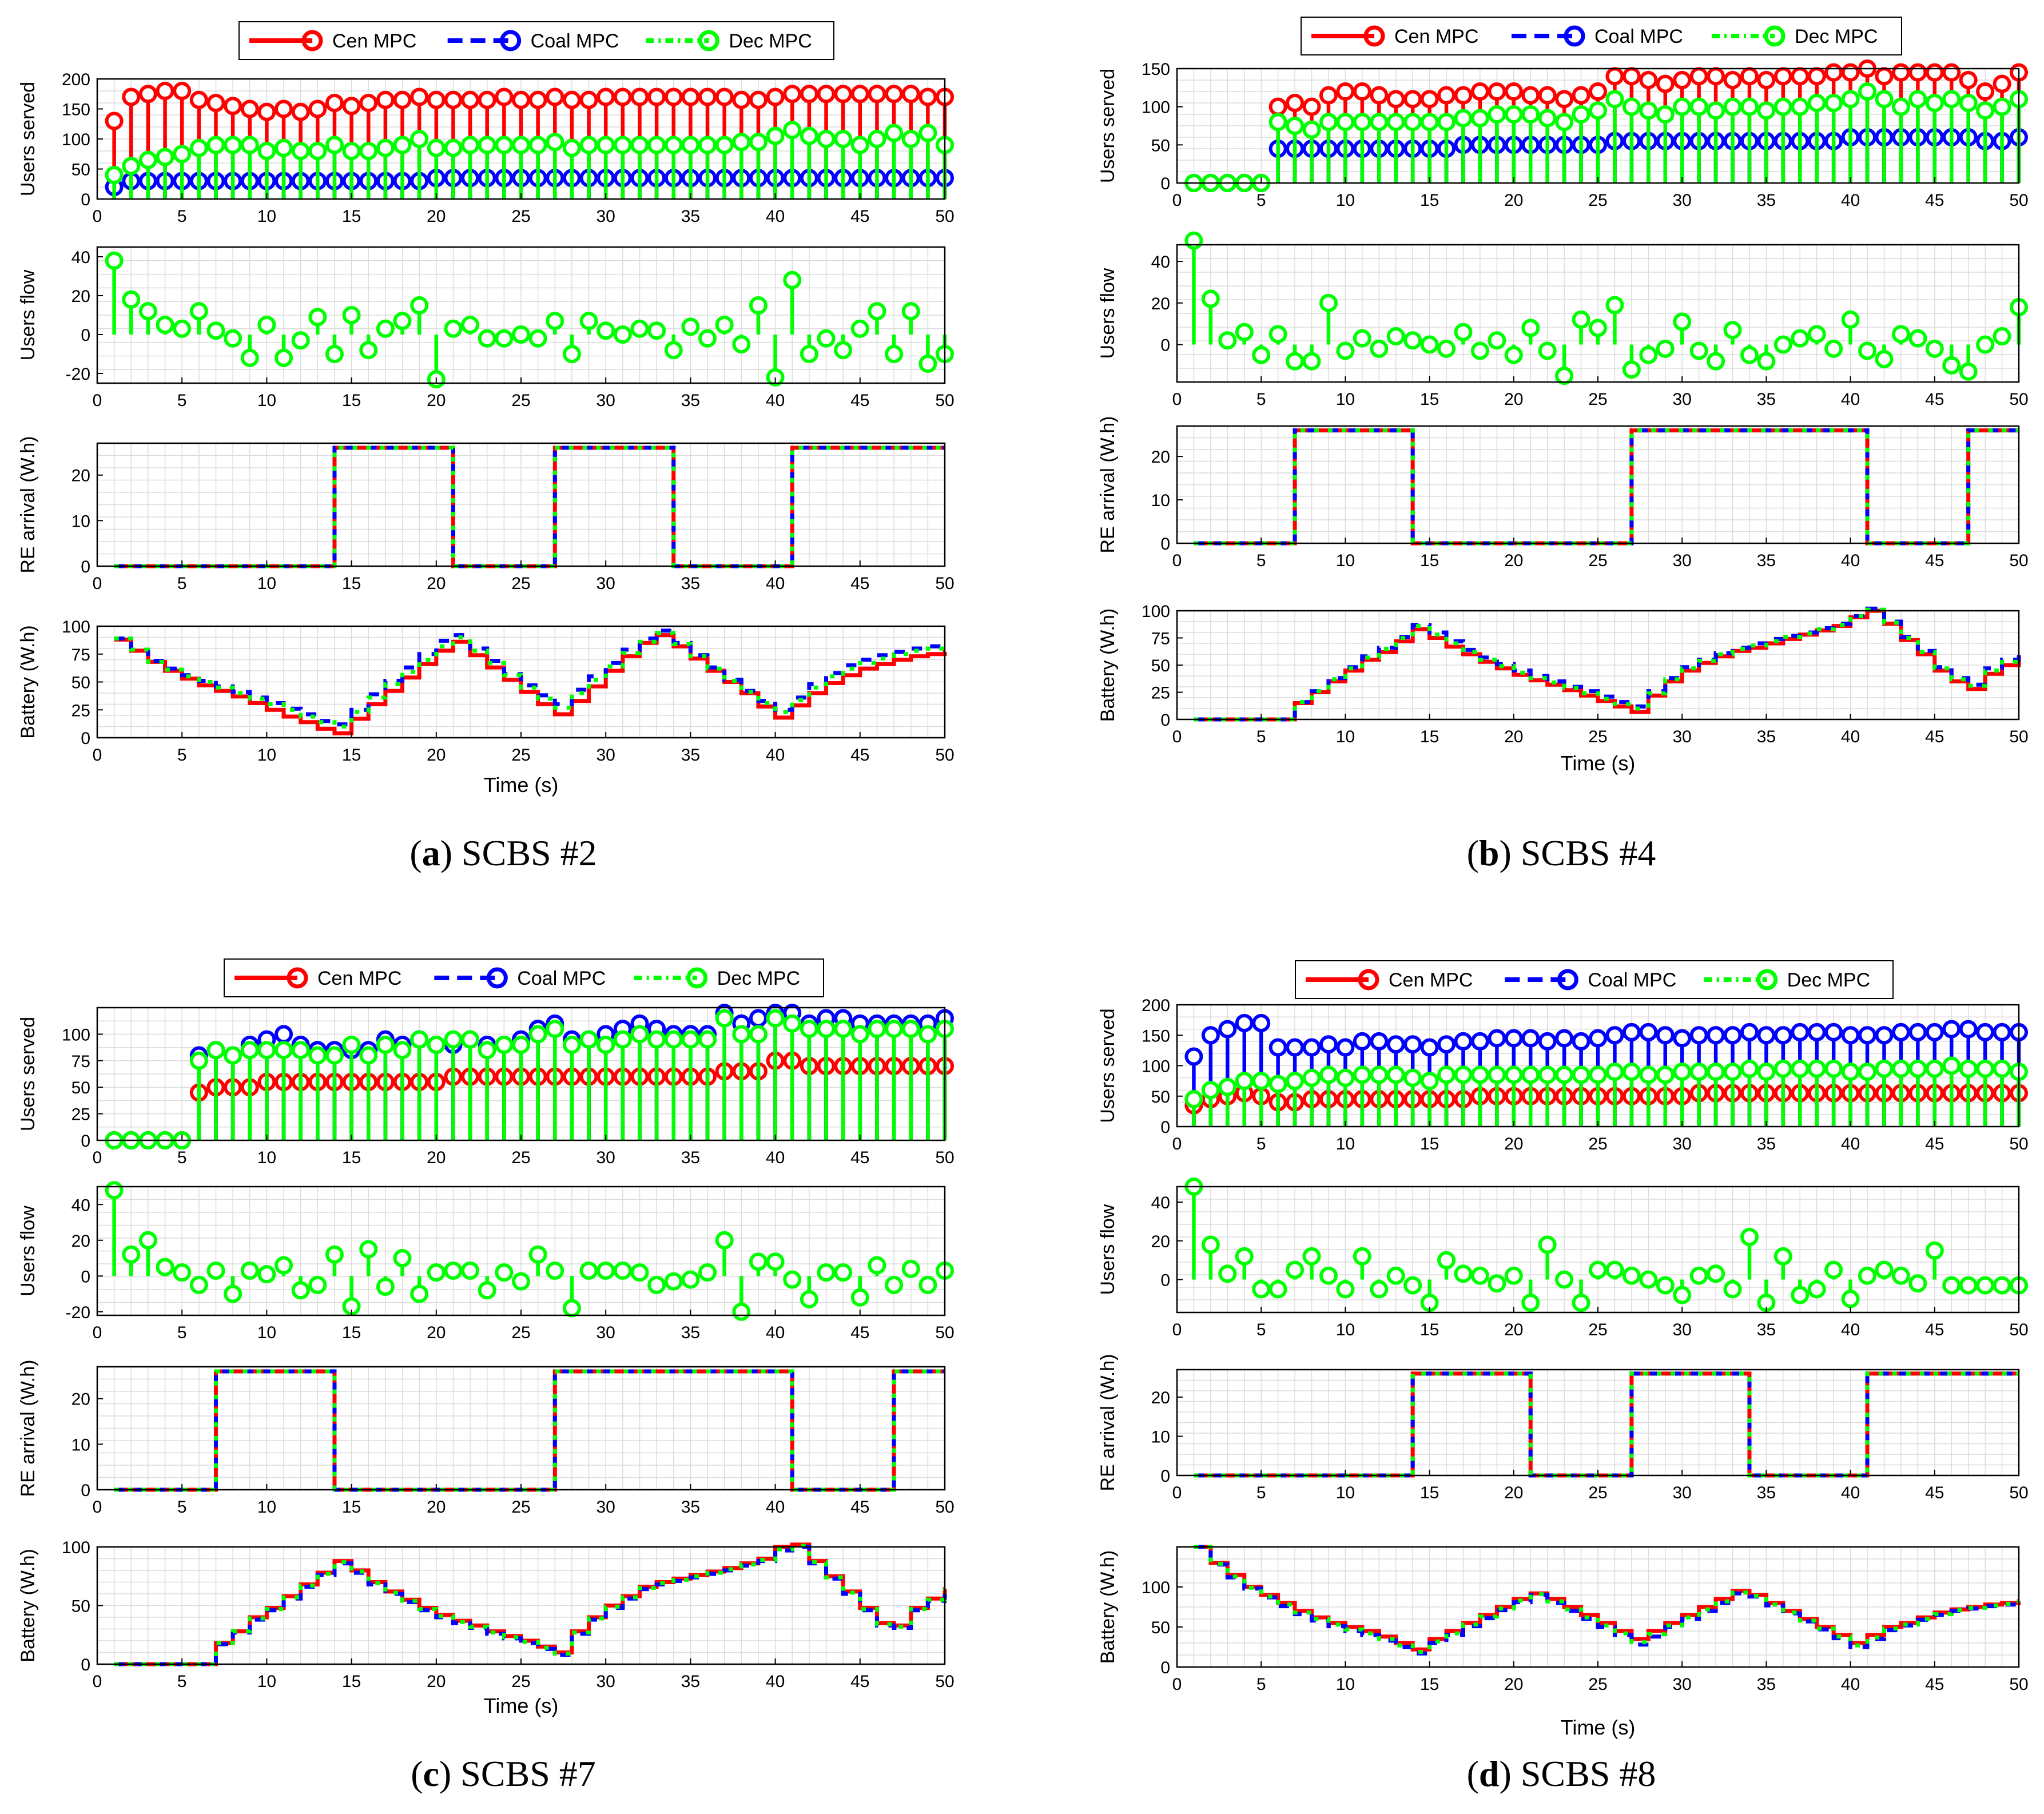  Describe the element at coordinates (1345, 200) in the screenshot. I see `x-tick-label: 10` at that location.